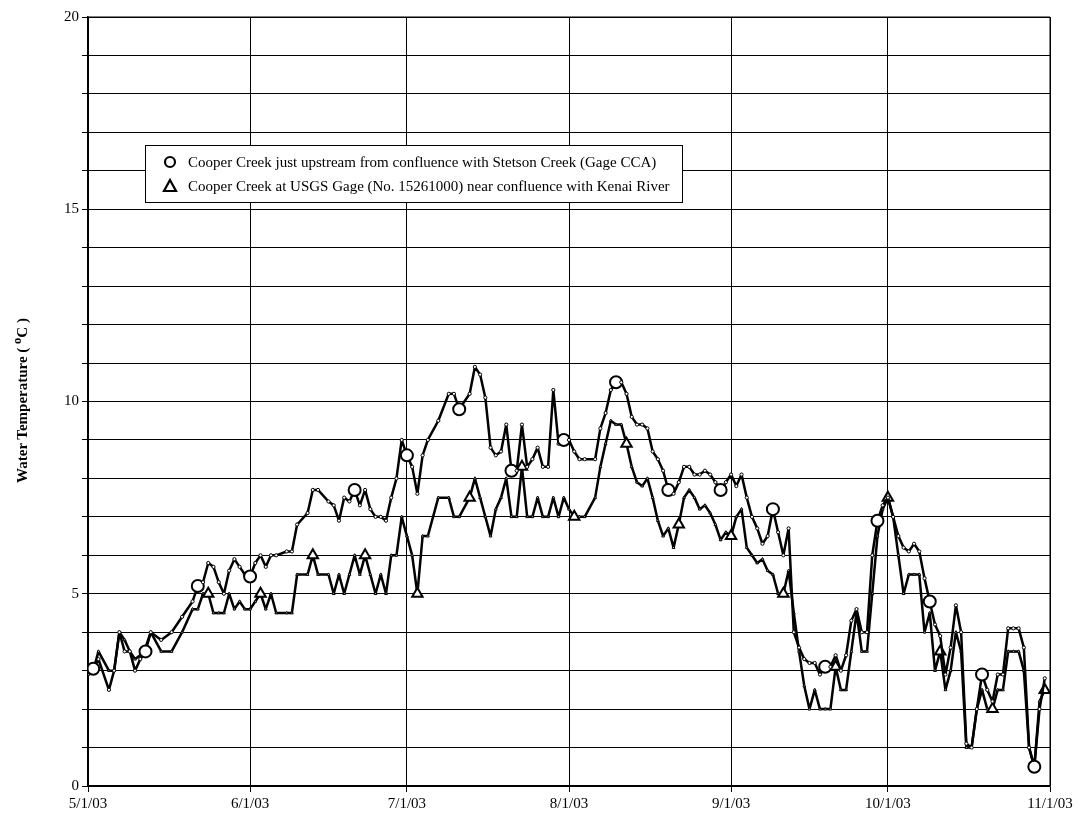 The width and height of the screenshot is (1090, 834). Describe the element at coordinates (75, 592) in the screenshot. I see `y-tick-label: 5` at that location.